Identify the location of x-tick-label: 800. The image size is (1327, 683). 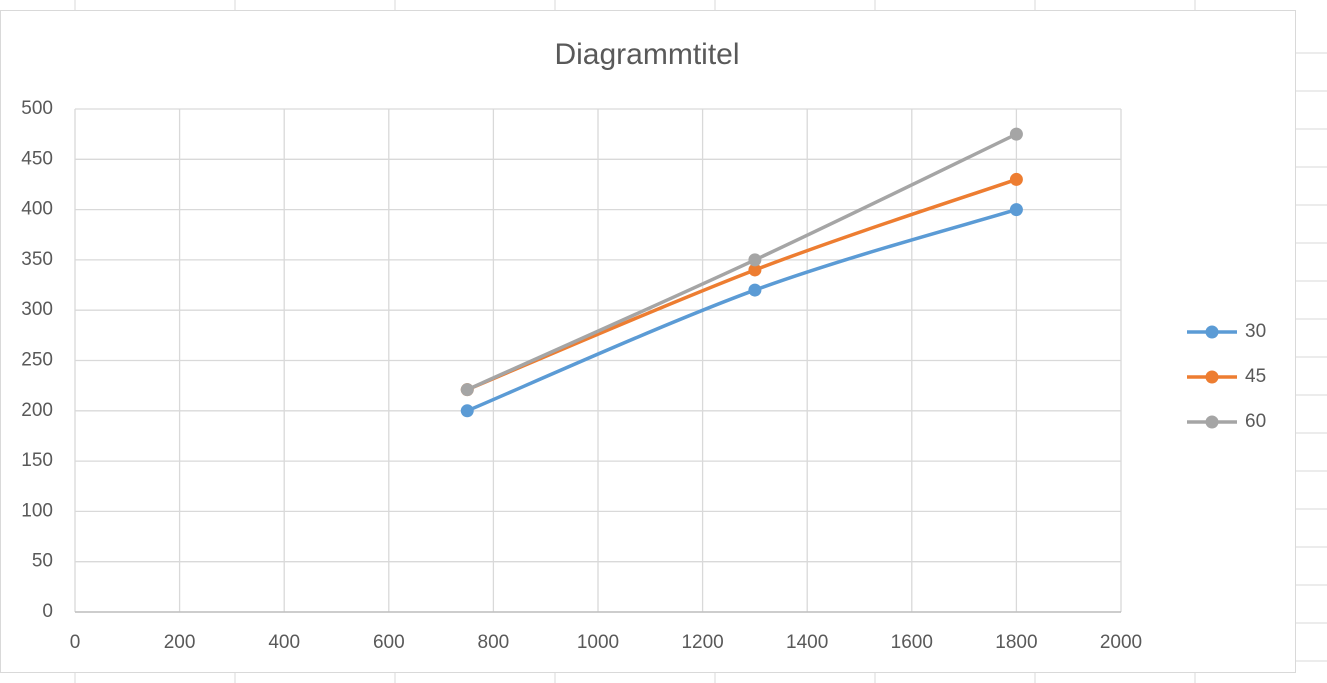
(494, 642).